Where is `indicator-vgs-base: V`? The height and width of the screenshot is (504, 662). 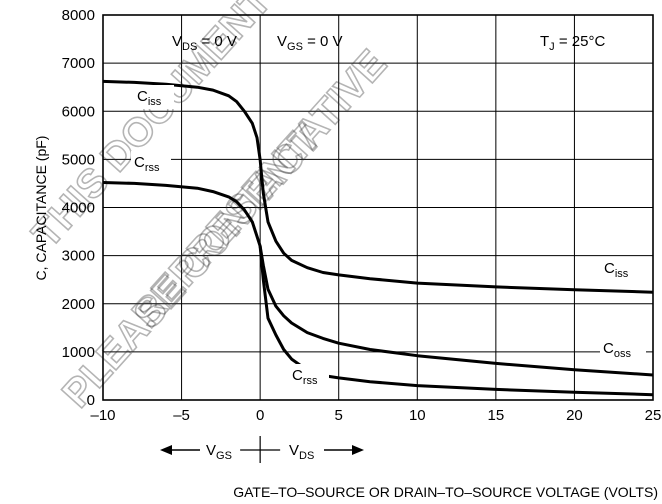 indicator-vgs-base: V is located at coordinates (211, 450).